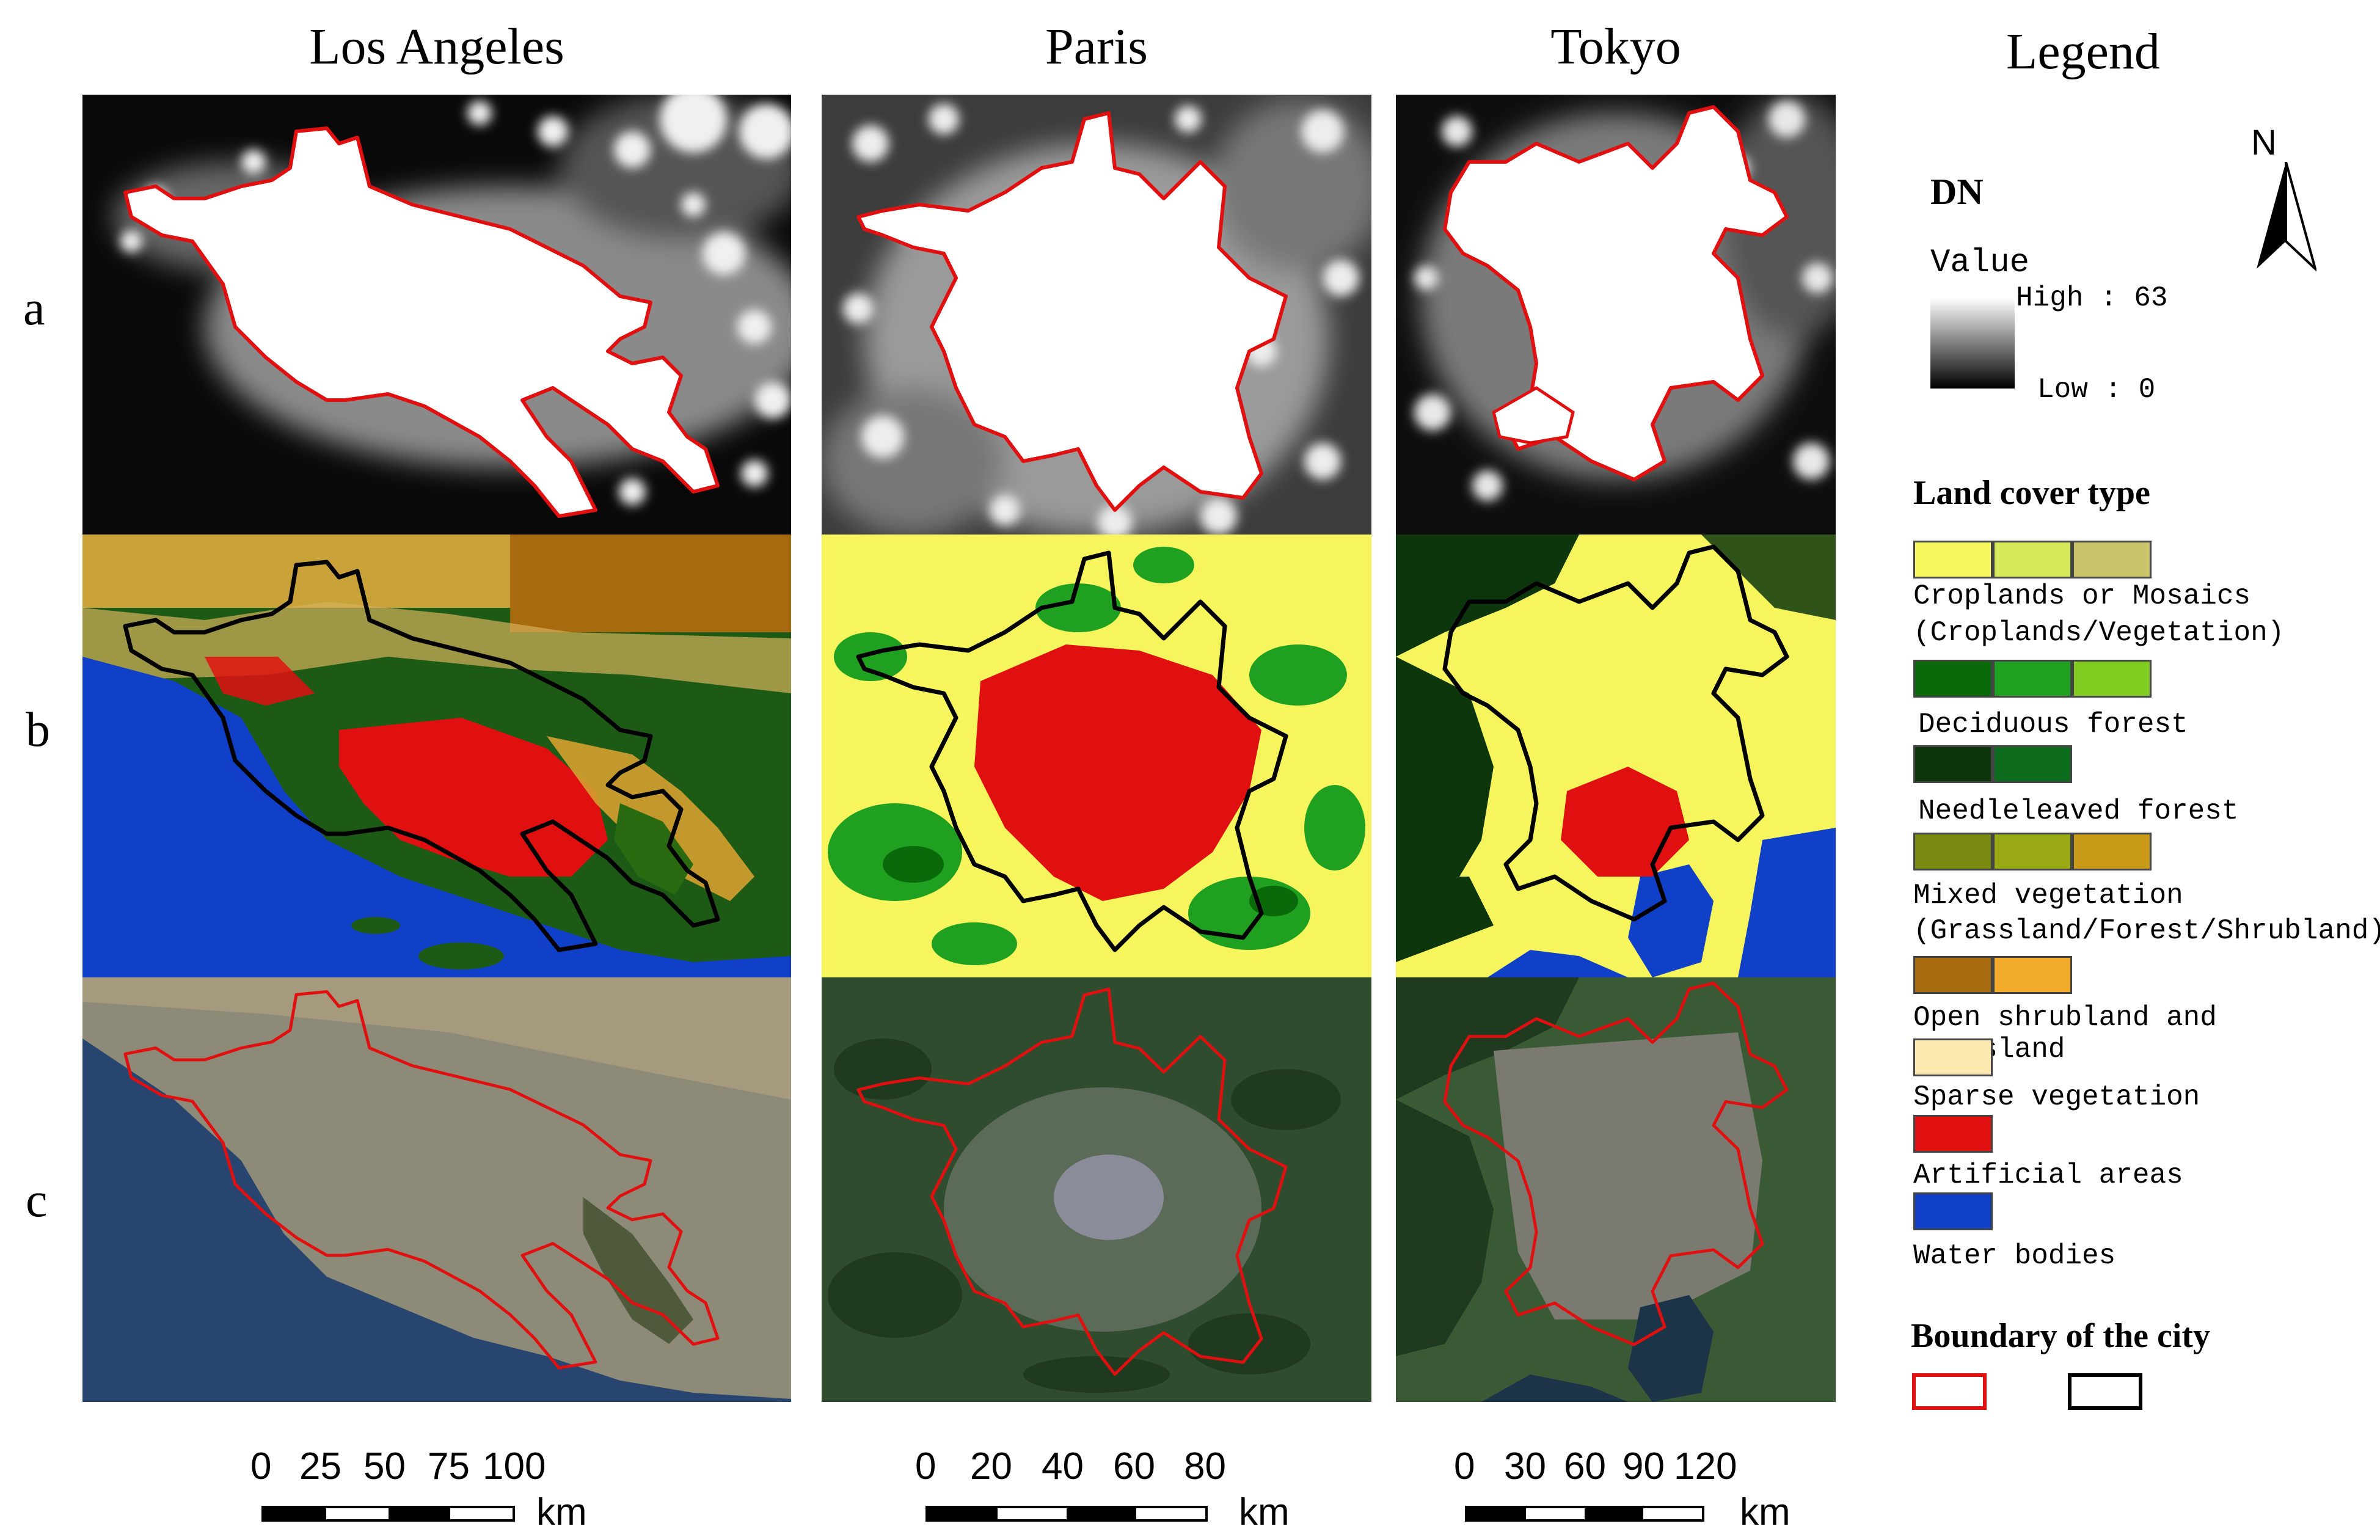 Image resolution: width=2380 pixels, height=1540 pixels. Describe the element at coordinates (1525, 1466) in the screenshot. I see `scale-tick: 30` at that location.